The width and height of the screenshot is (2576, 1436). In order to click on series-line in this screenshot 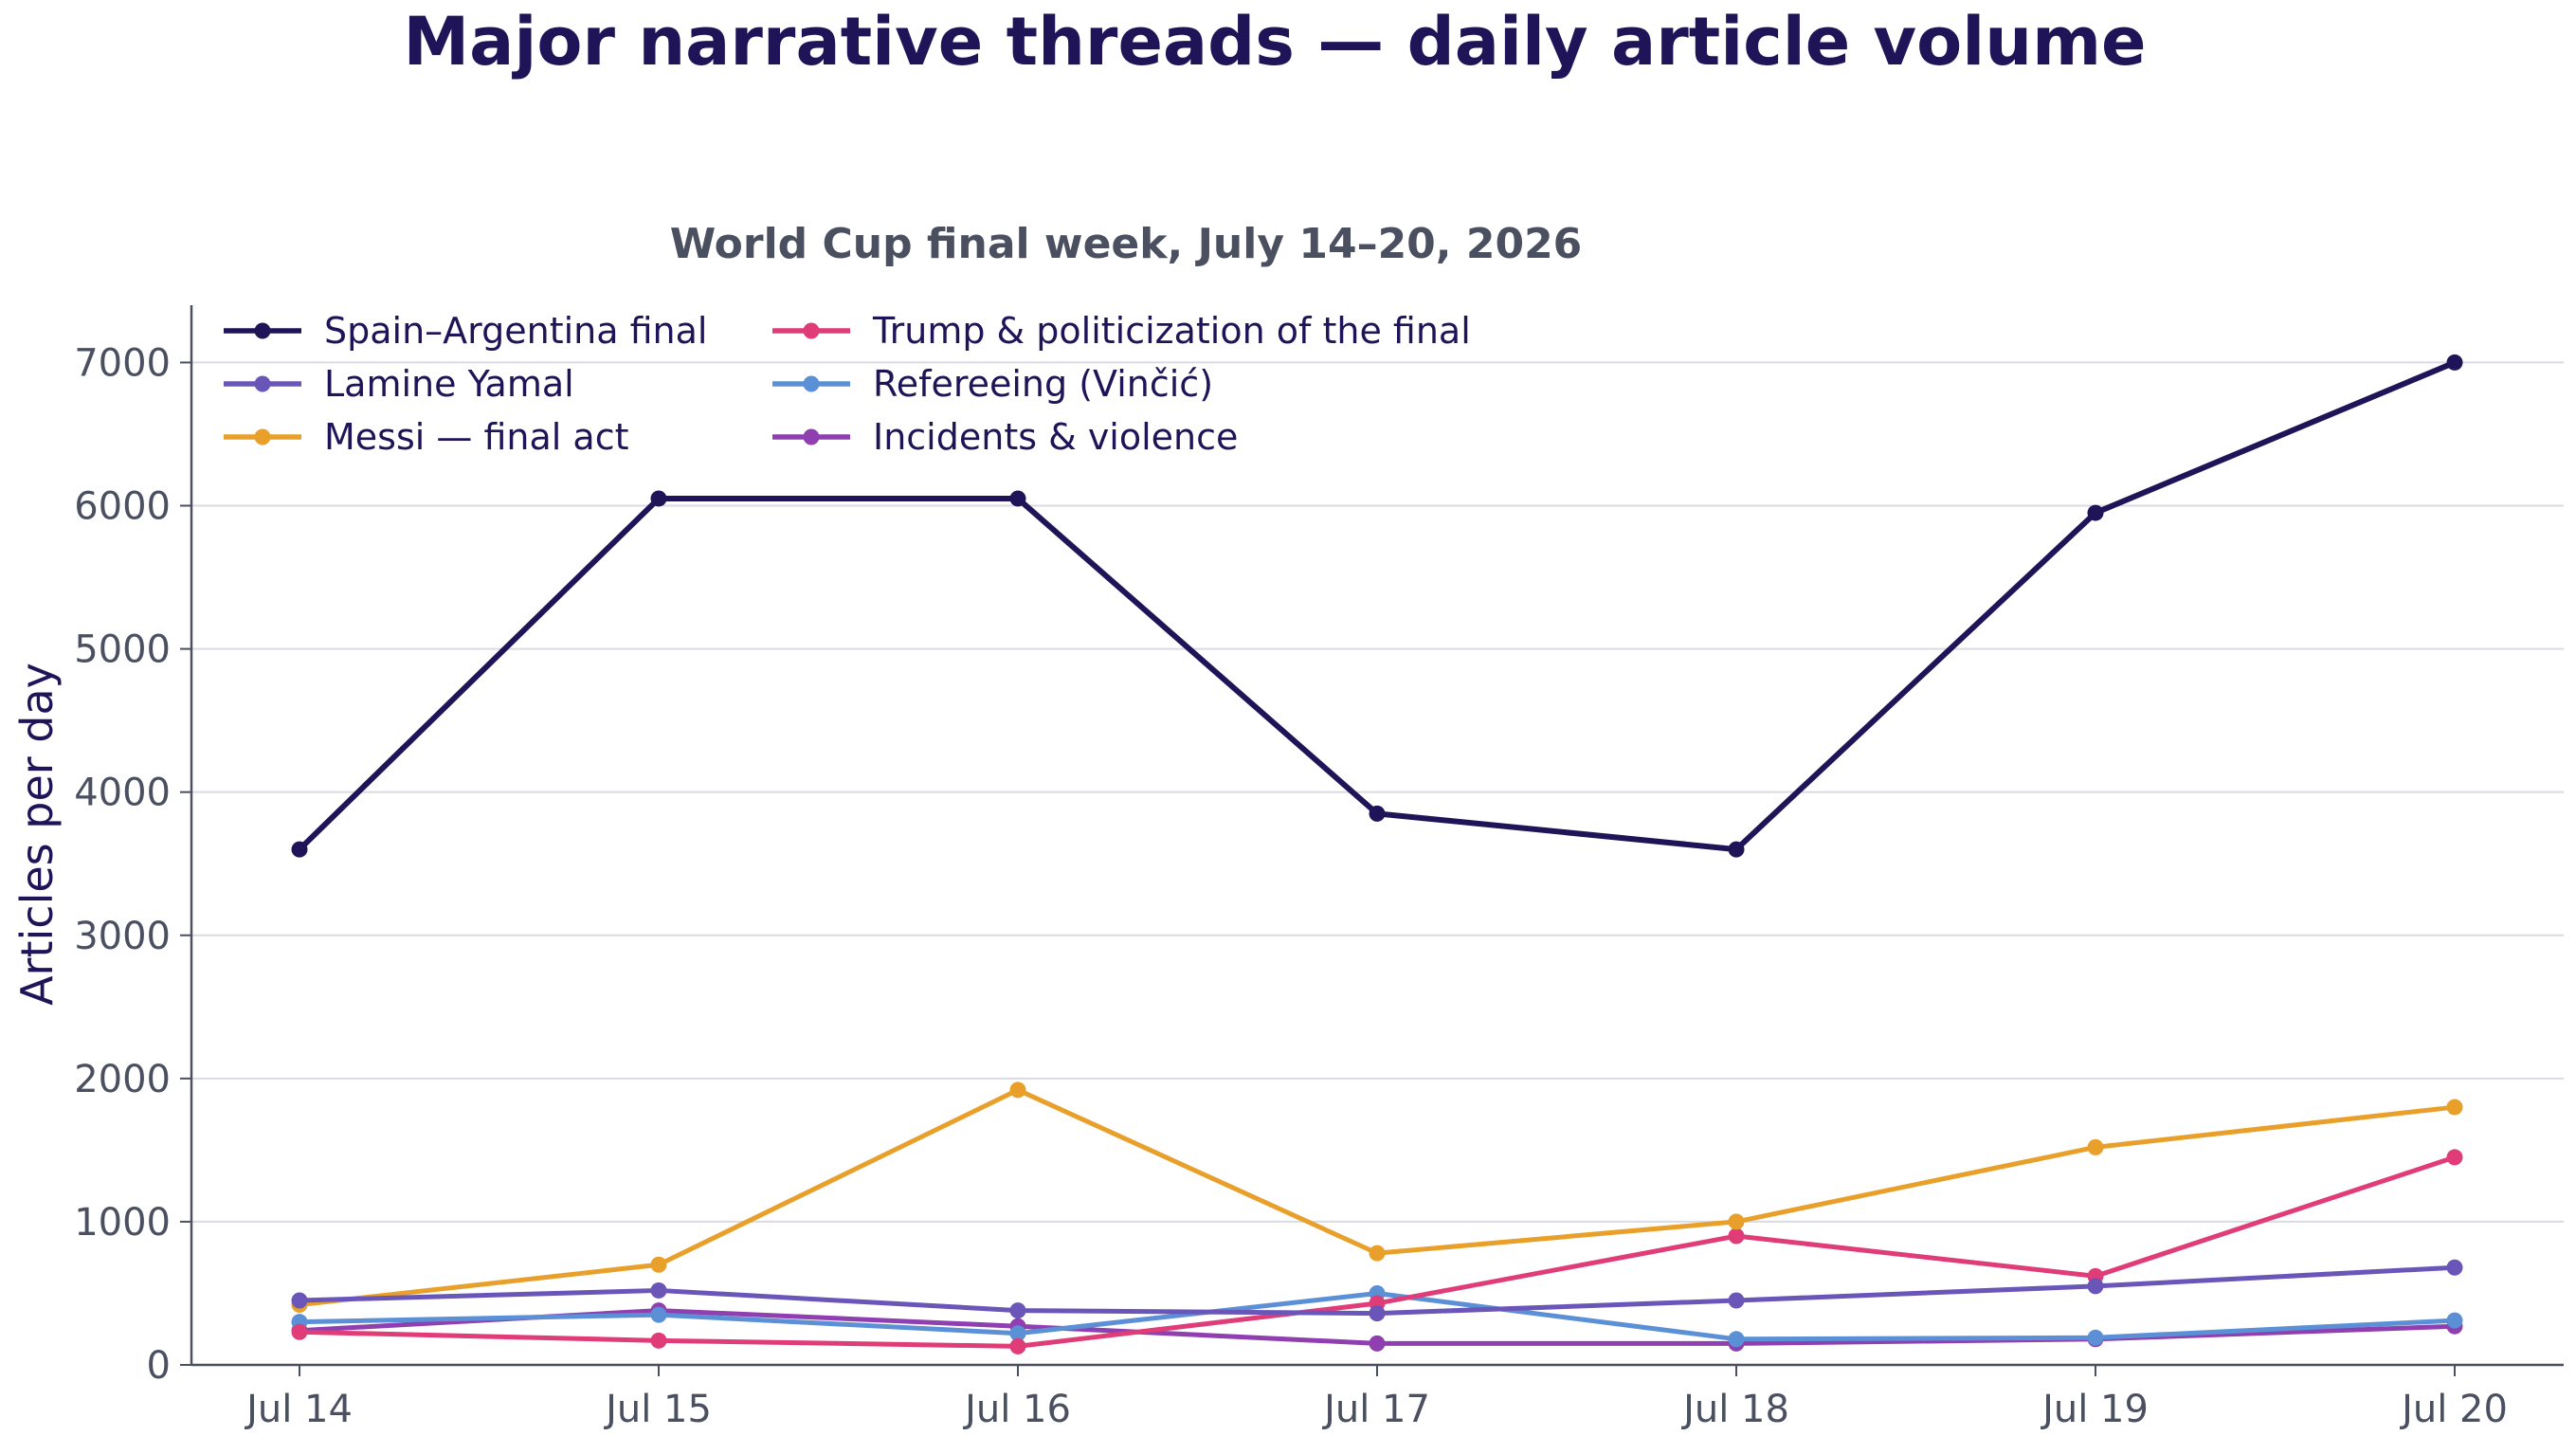, I will do `click(1377, 1198)`.